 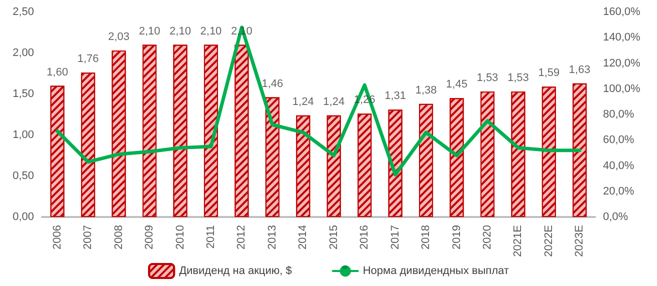 I want to click on y-tick-label: 1,50, so click(x=23, y=94).